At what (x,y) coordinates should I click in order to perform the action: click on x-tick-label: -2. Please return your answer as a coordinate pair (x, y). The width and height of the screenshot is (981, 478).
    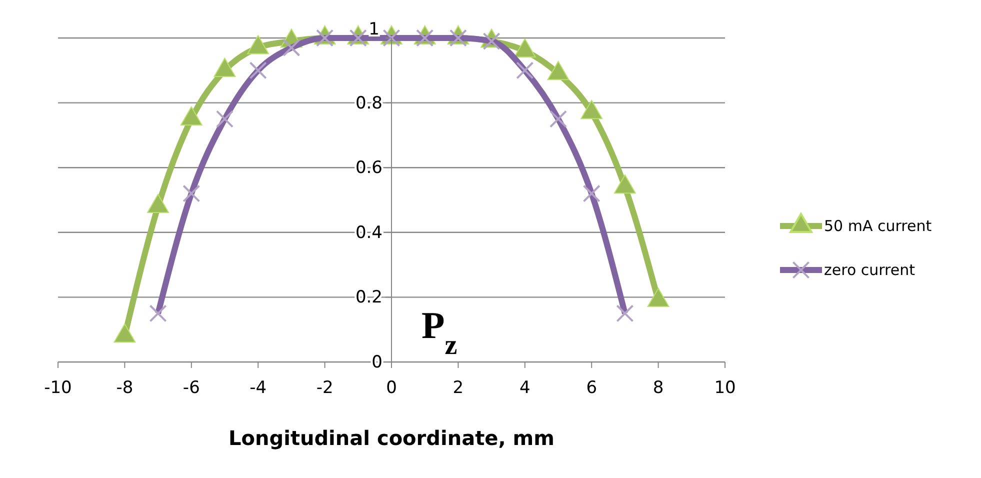
    Looking at the image, I should click on (325, 388).